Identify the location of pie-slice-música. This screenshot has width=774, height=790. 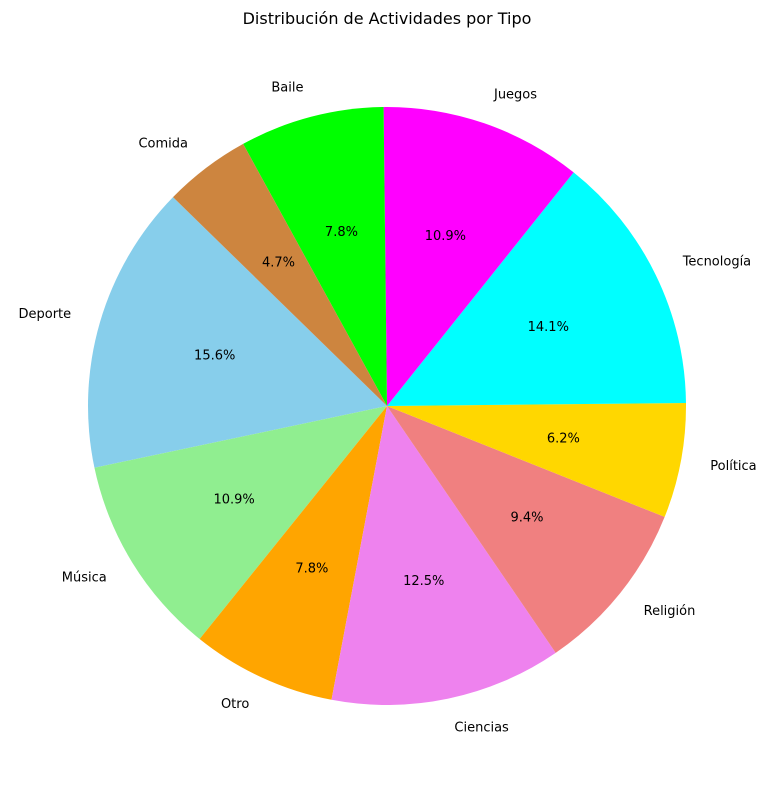
(241, 523).